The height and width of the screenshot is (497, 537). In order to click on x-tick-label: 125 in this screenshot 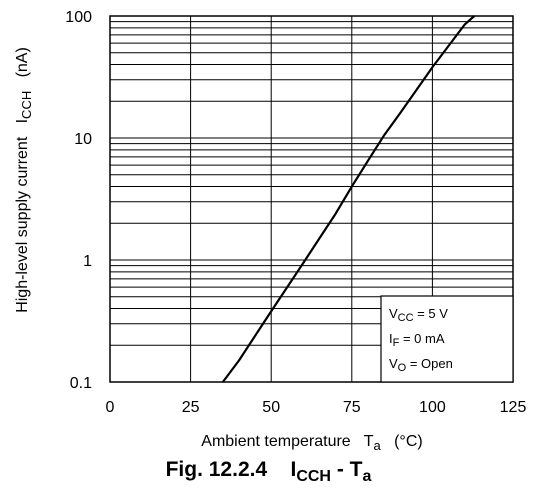, I will do `click(513, 407)`.